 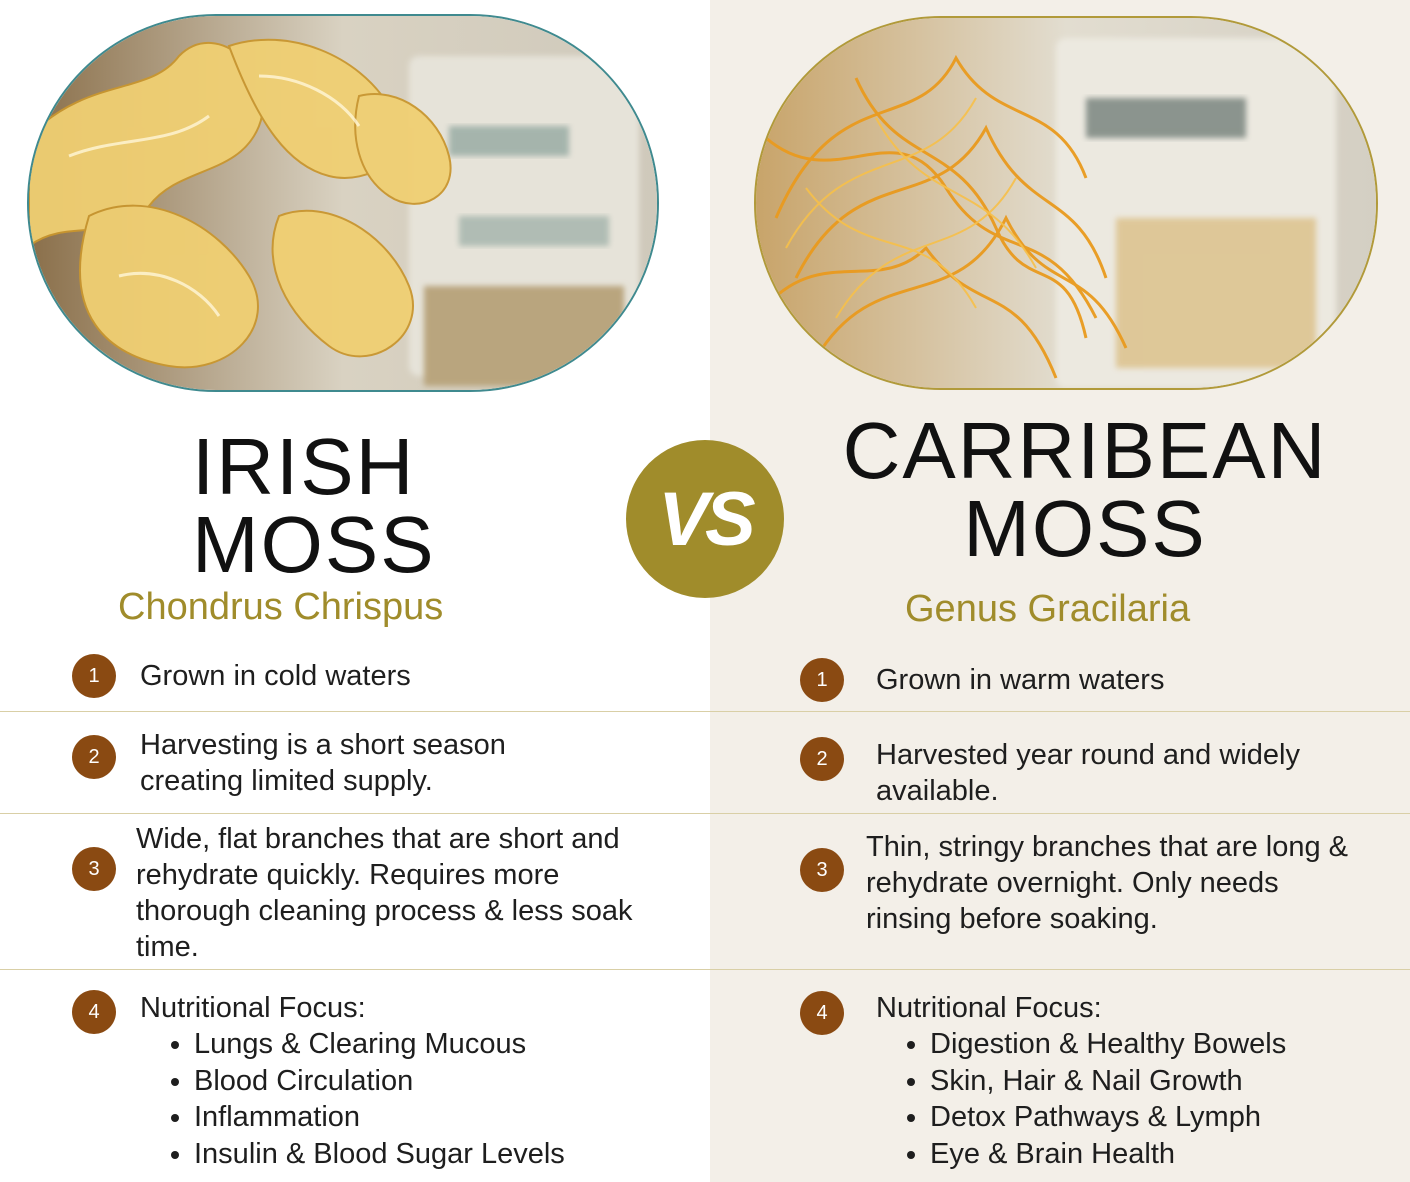 I want to click on right-item-text: Grown in warm waters, so click(x=1020, y=680).